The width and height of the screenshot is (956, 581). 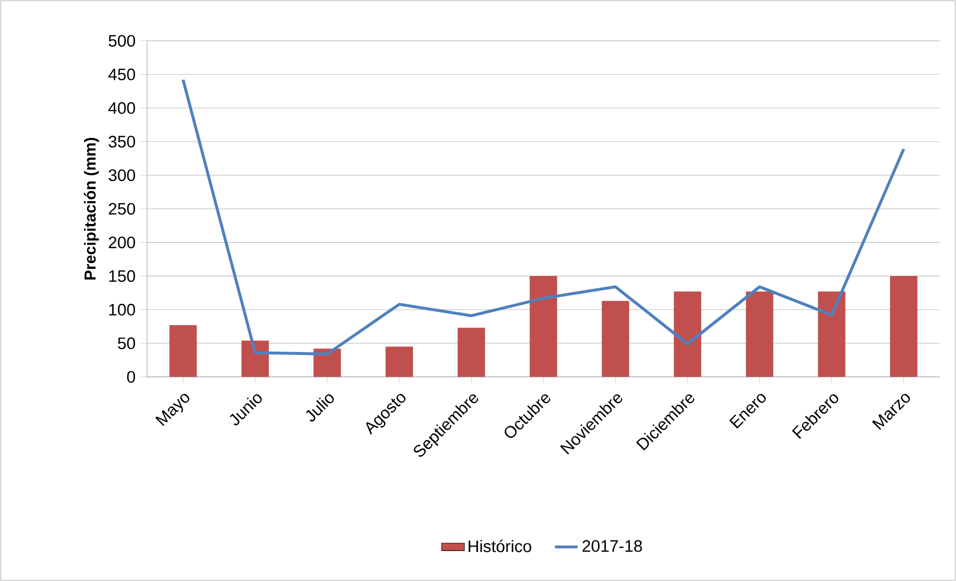 What do you see at coordinates (122, 310) in the screenshot?
I see `y-tick-label: 100` at bounding box center [122, 310].